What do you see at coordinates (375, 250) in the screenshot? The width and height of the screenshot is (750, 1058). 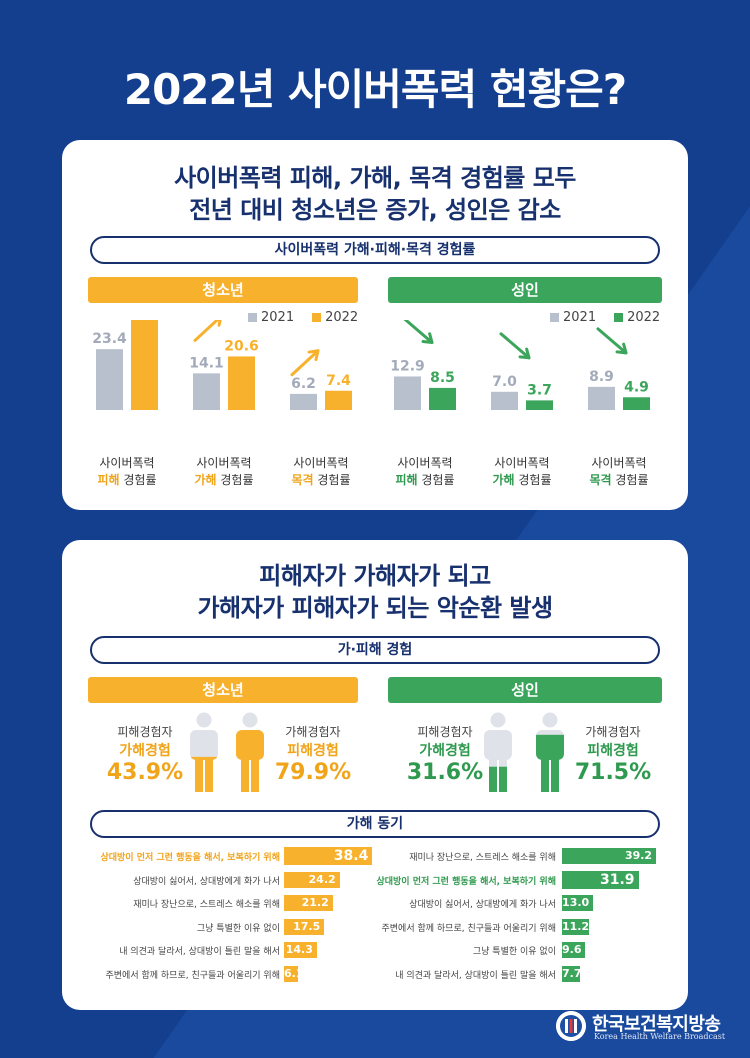 I see `experience-rate-pill: 사이버폭력 가해·피해·목격 경험률` at bounding box center [375, 250].